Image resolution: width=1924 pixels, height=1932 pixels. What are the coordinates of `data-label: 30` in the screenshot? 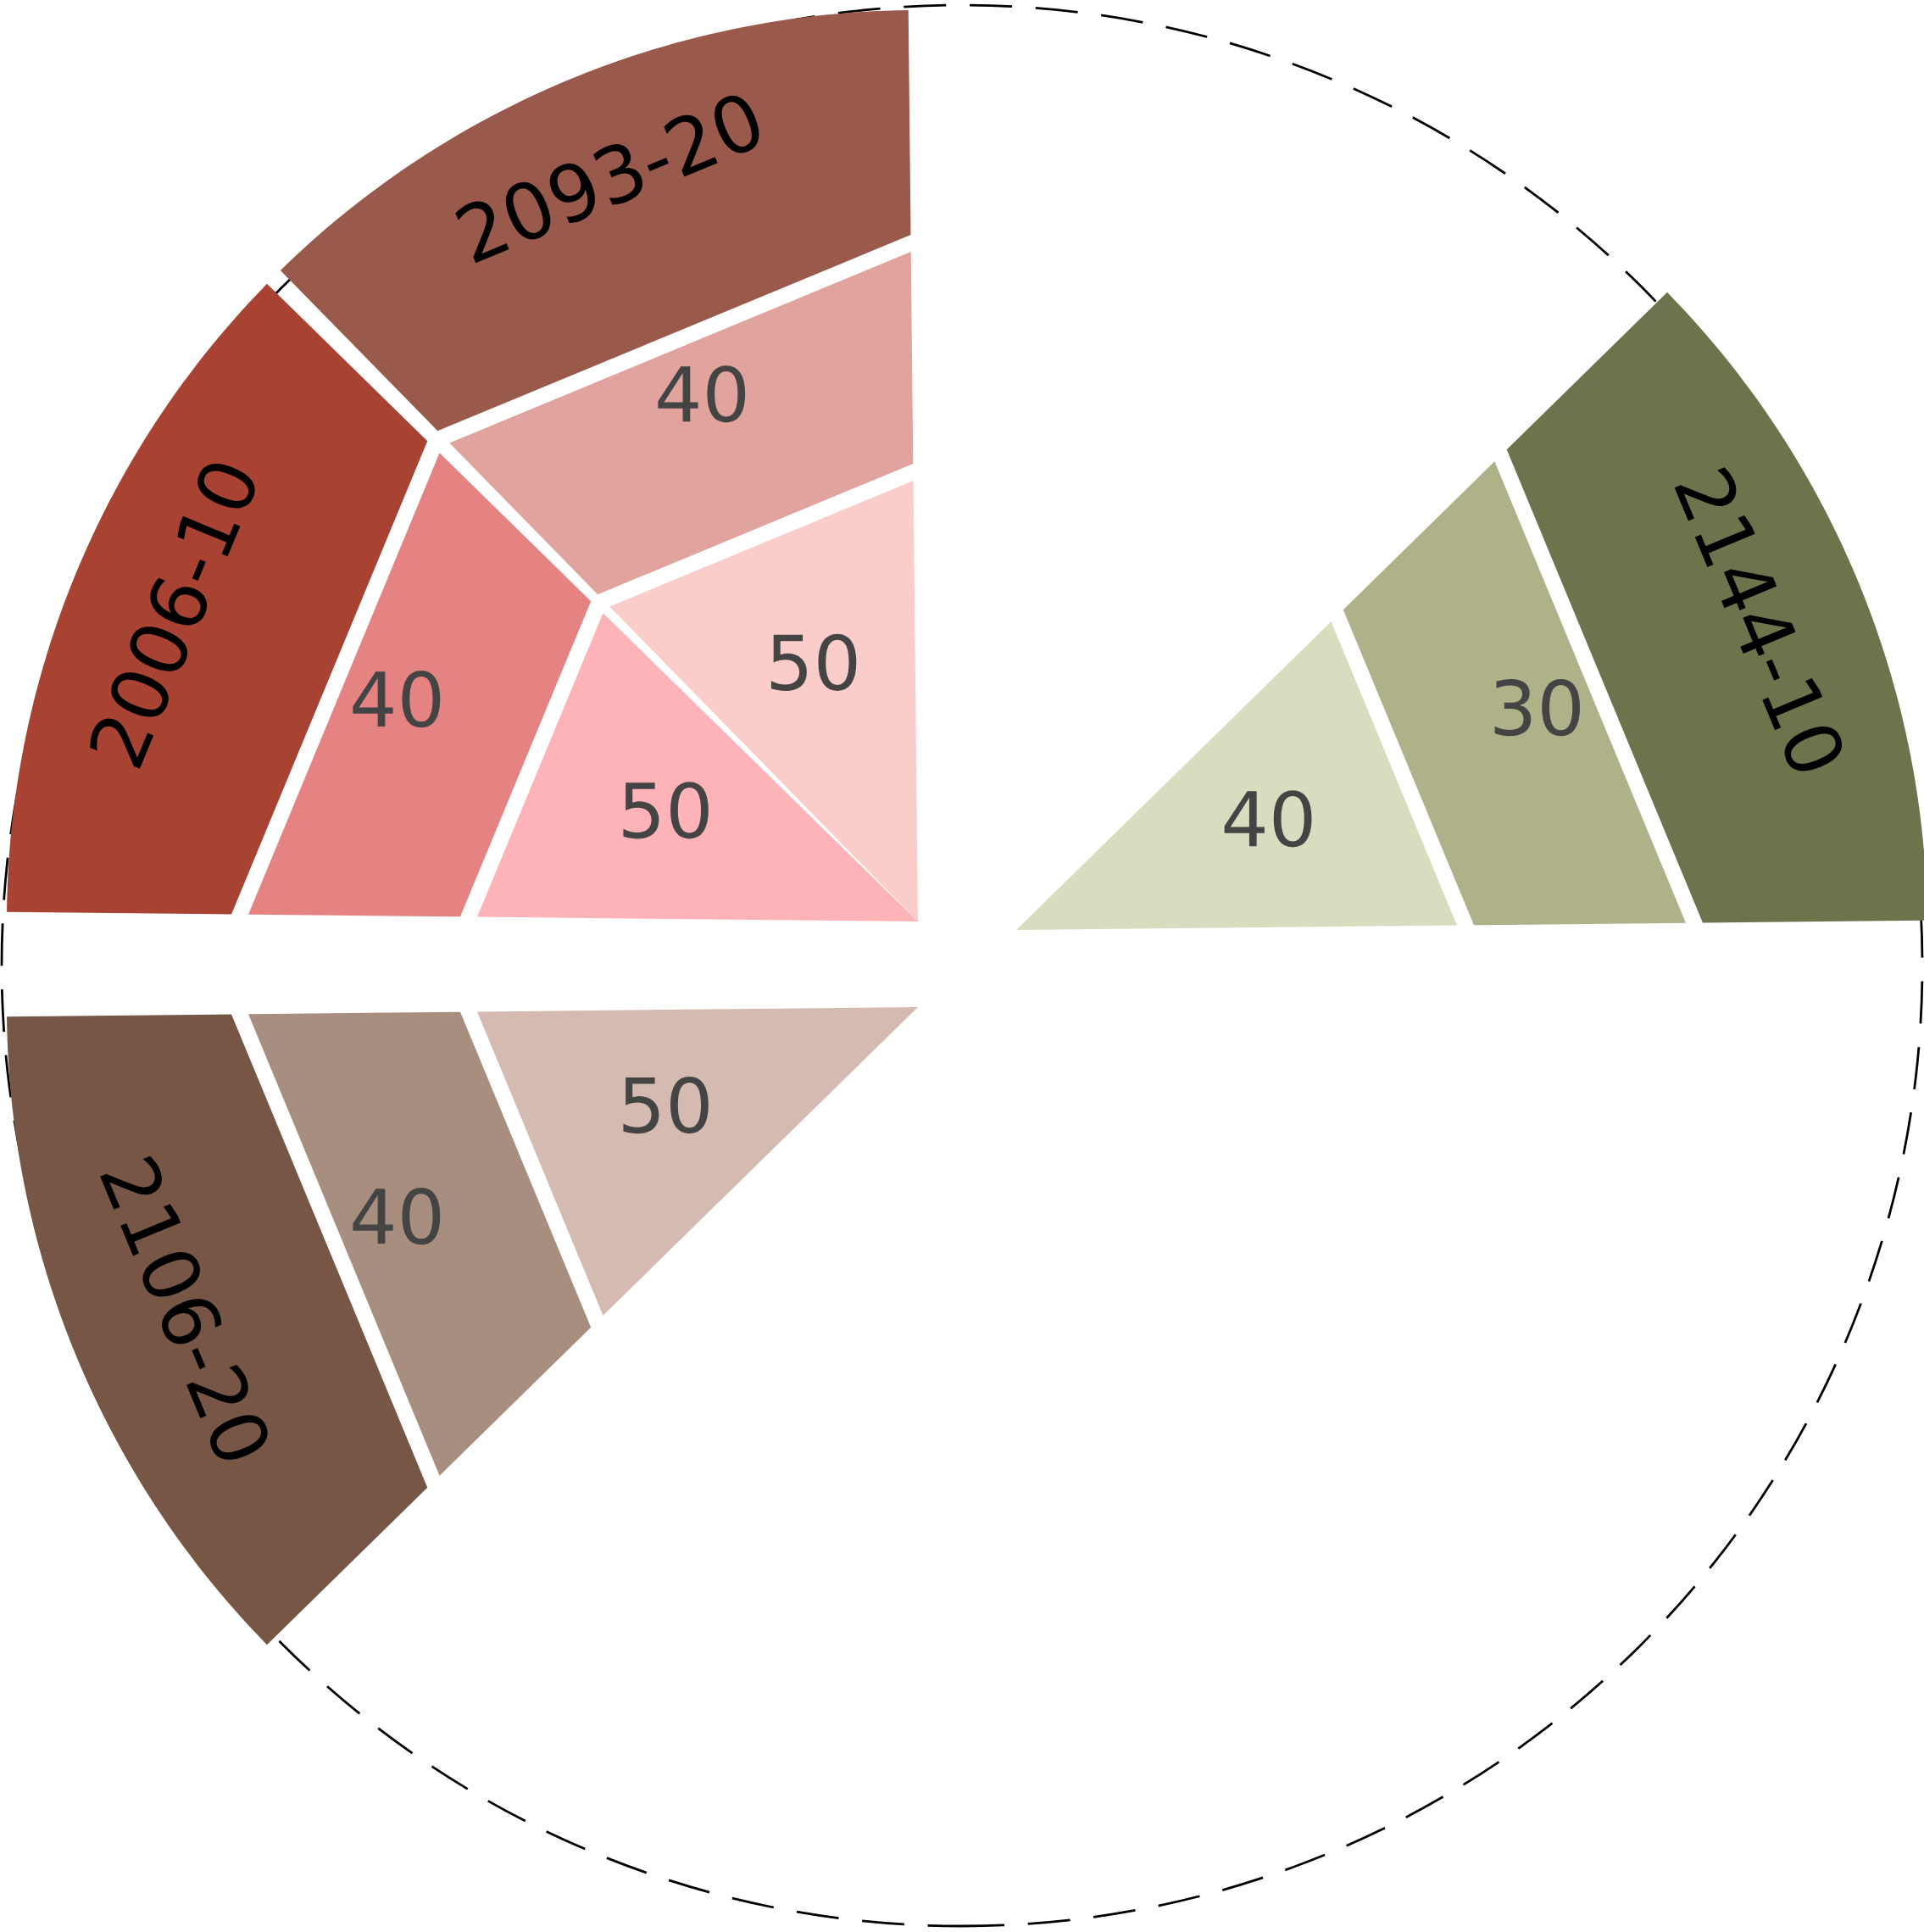 It's located at (1537, 708).